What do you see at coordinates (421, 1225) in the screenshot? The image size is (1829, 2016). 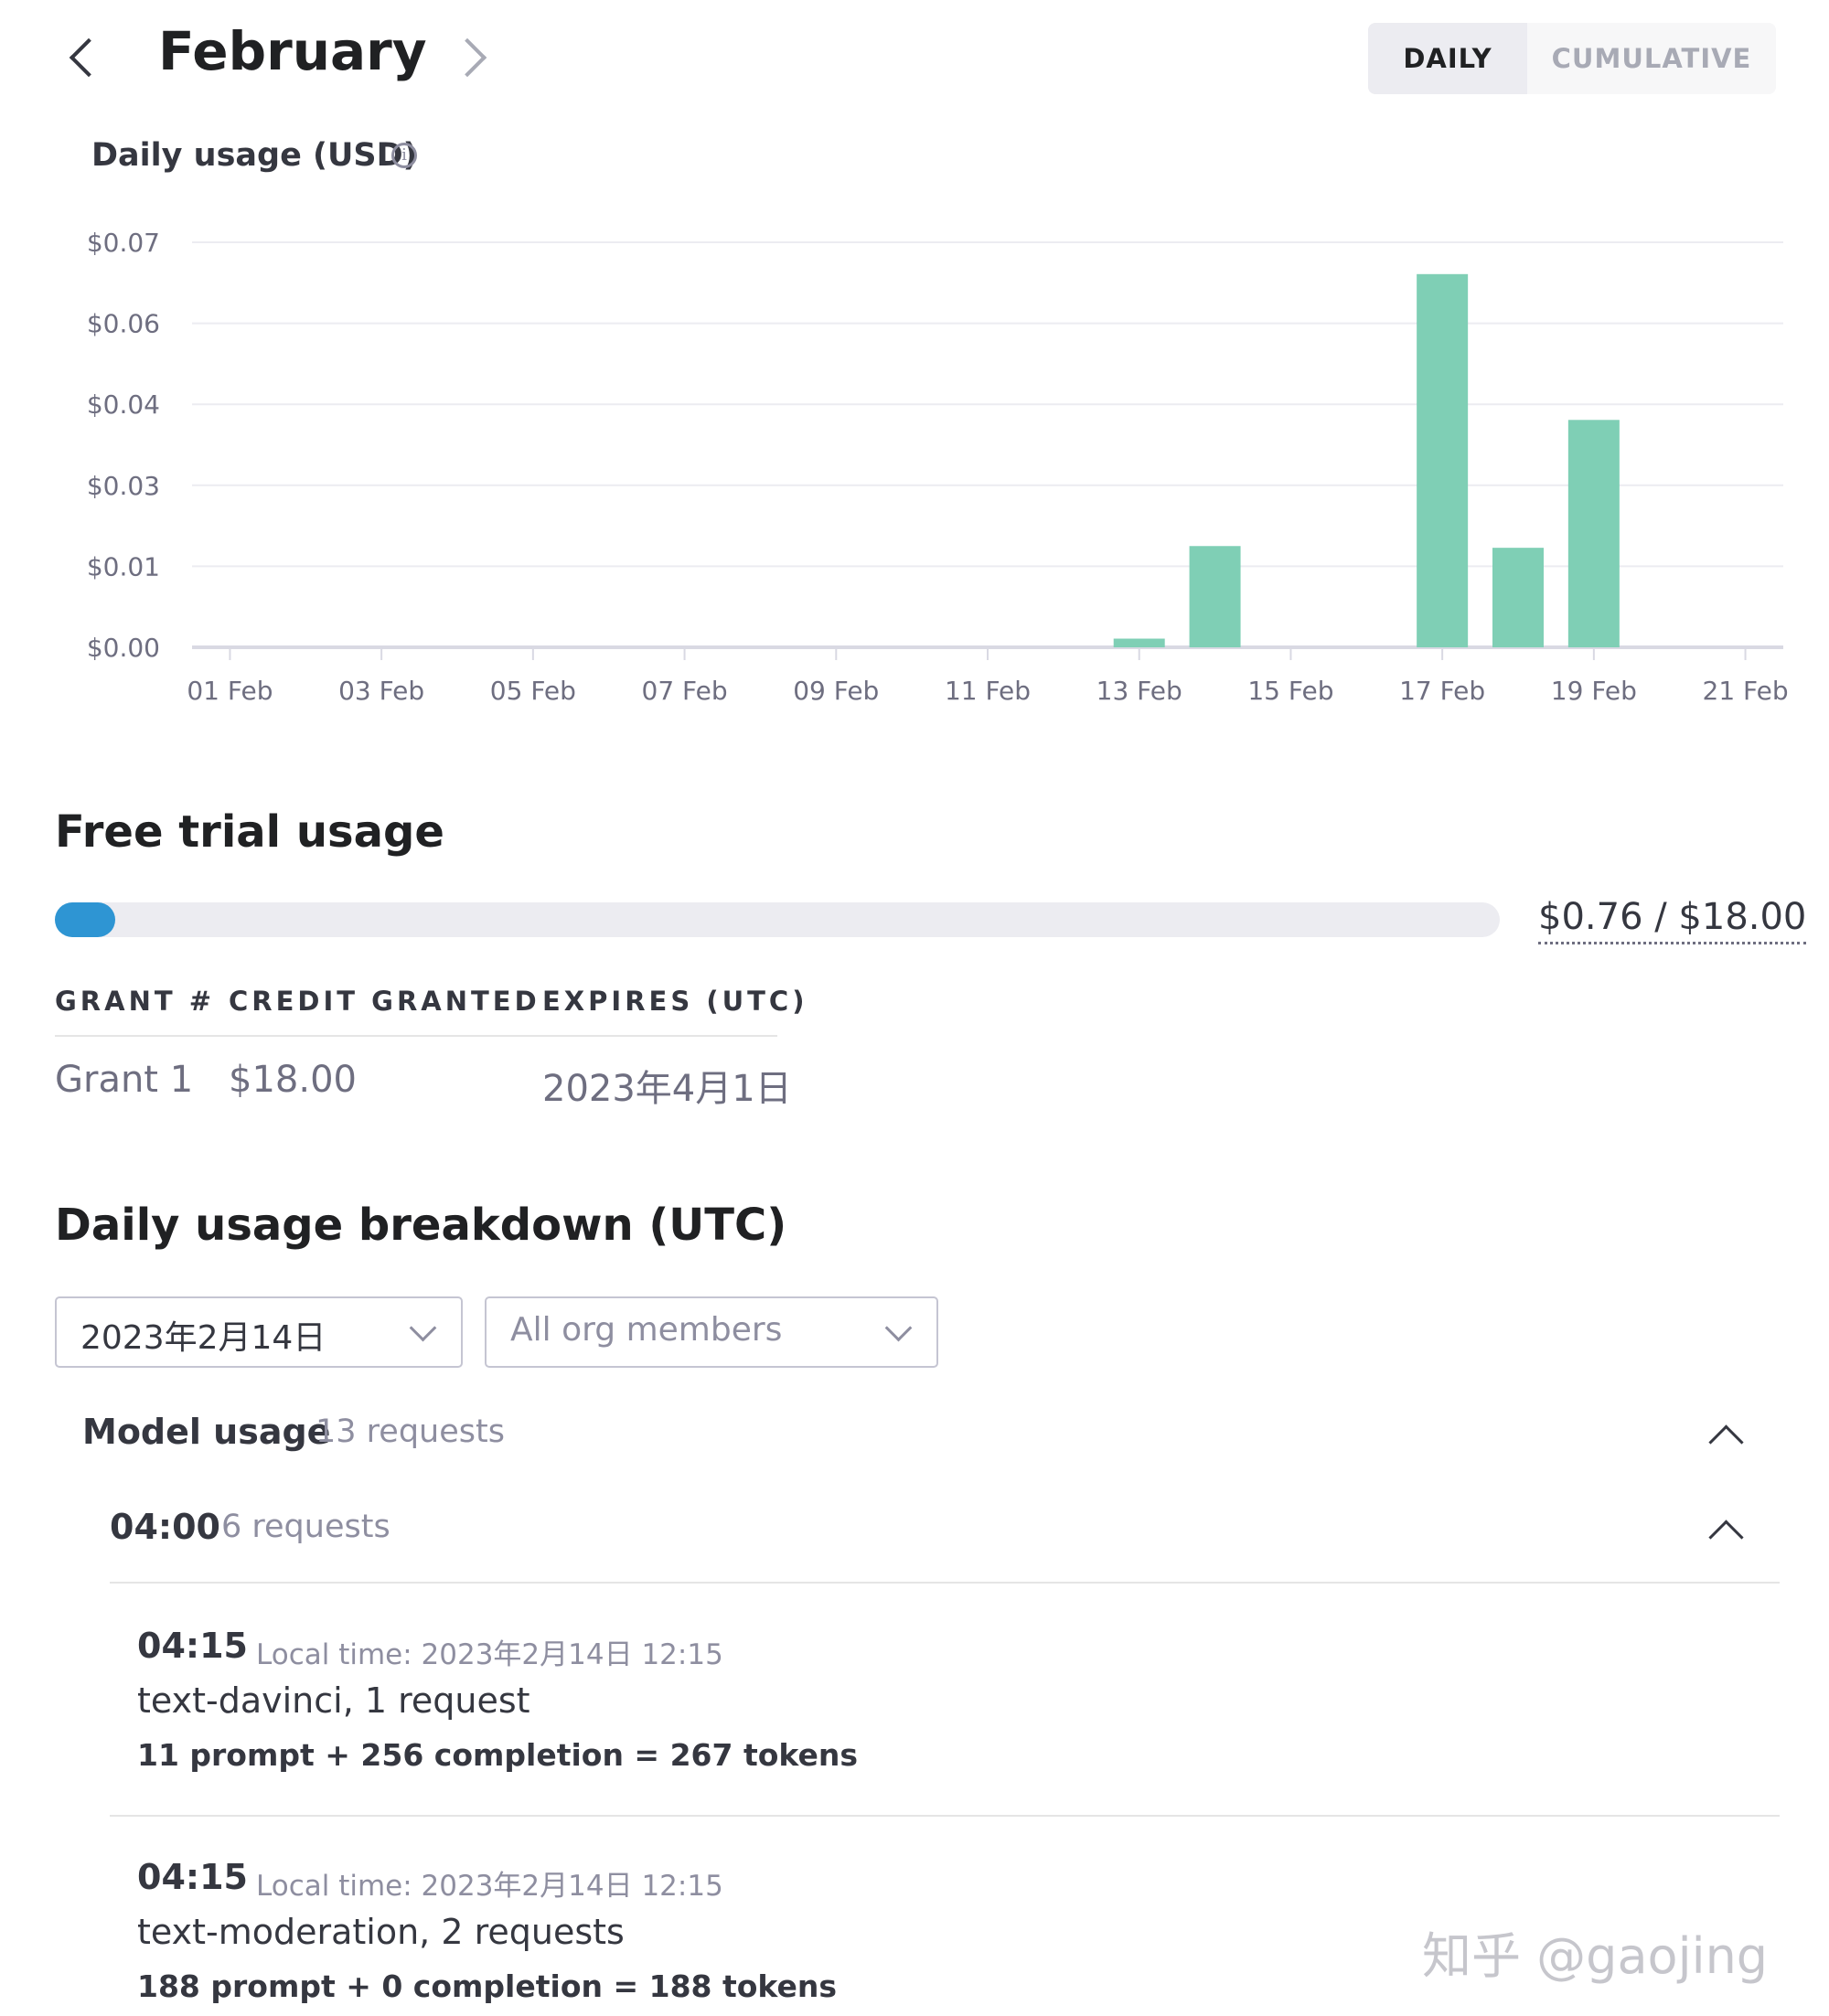 I see `breakdown-title: Daily usage breakdown (UTC)` at bounding box center [421, 1225].